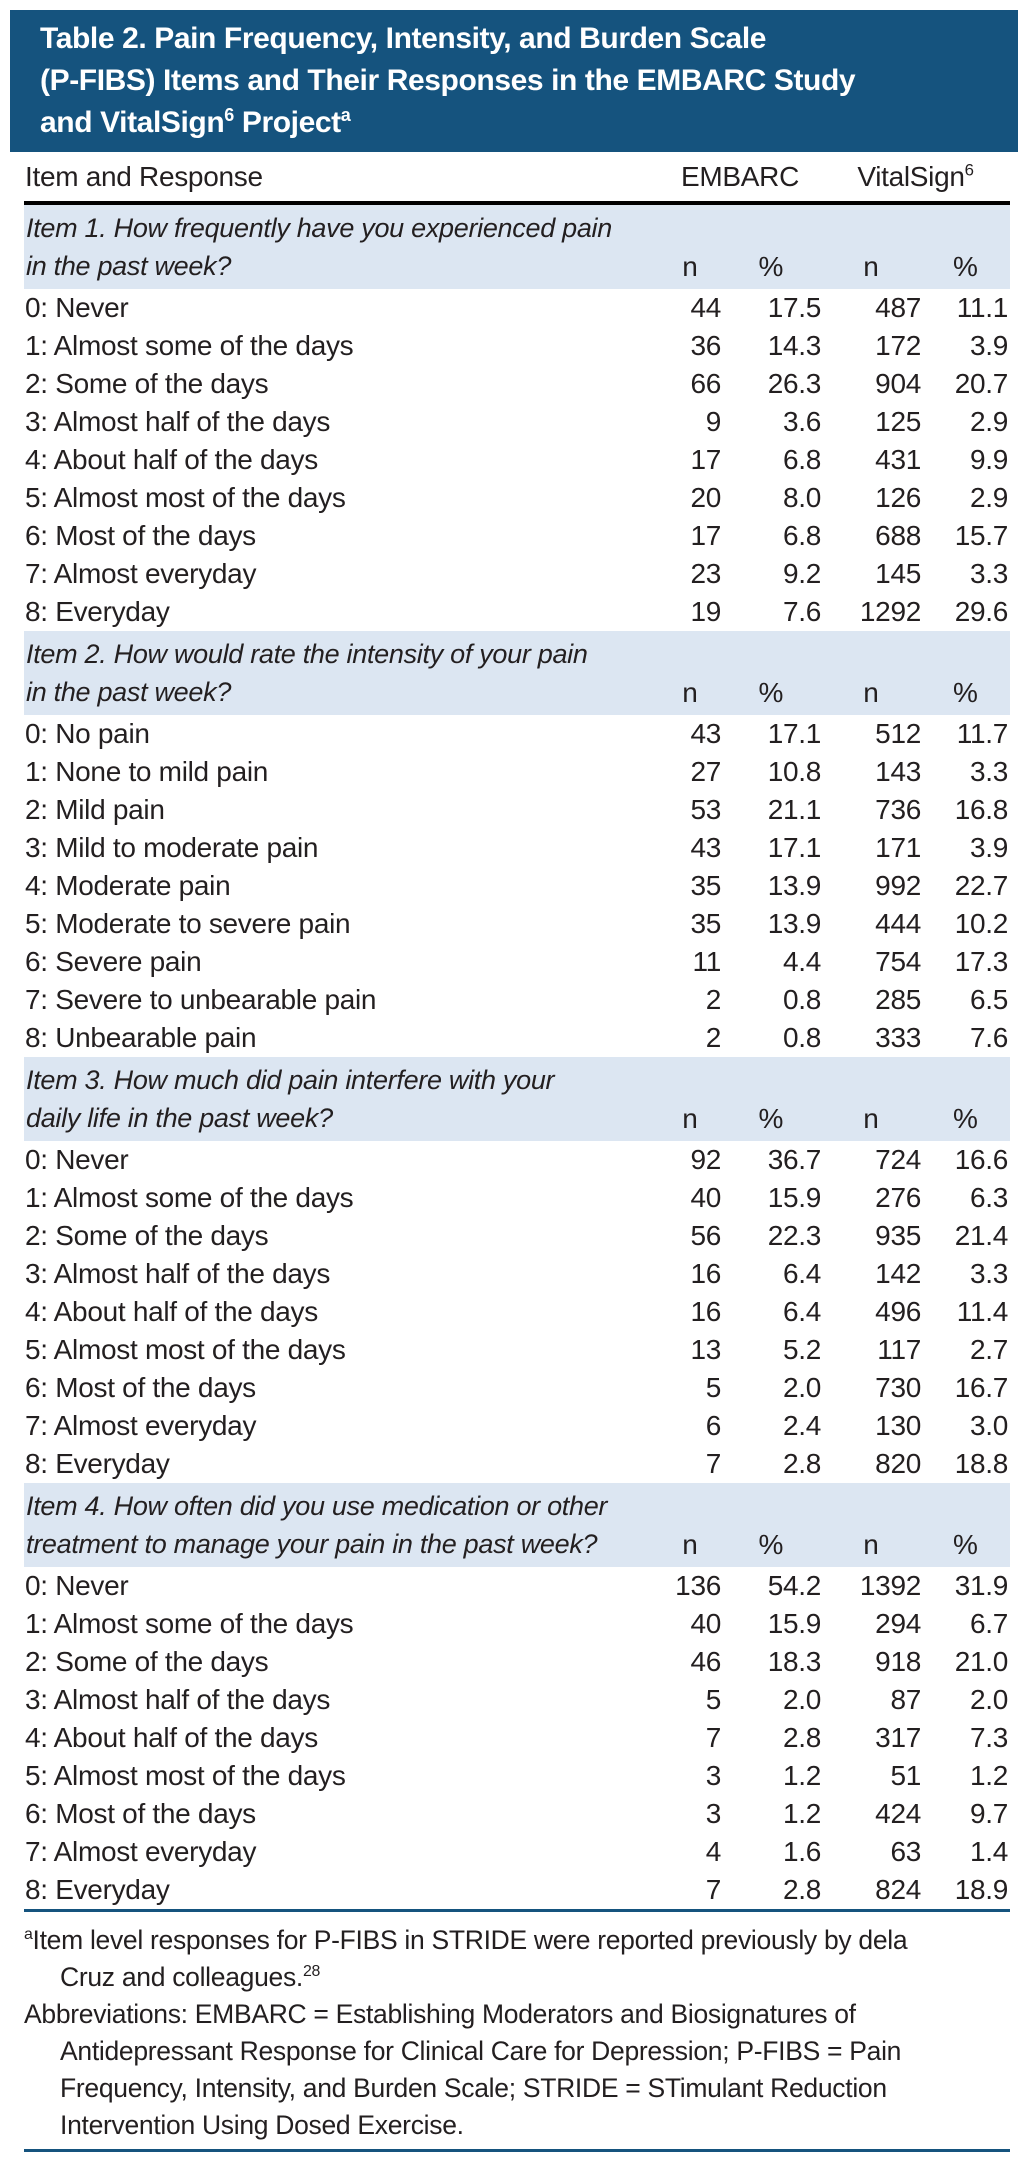  Describe the element at coordinates (898, 999) in the screenshot. I see `response-value: 285` at that location.